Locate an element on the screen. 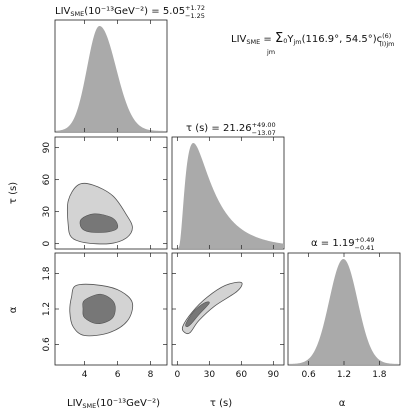 This screenshot has width=420, height=420. ylabel-tau: τ (s) is located at coordinates (13, 193).